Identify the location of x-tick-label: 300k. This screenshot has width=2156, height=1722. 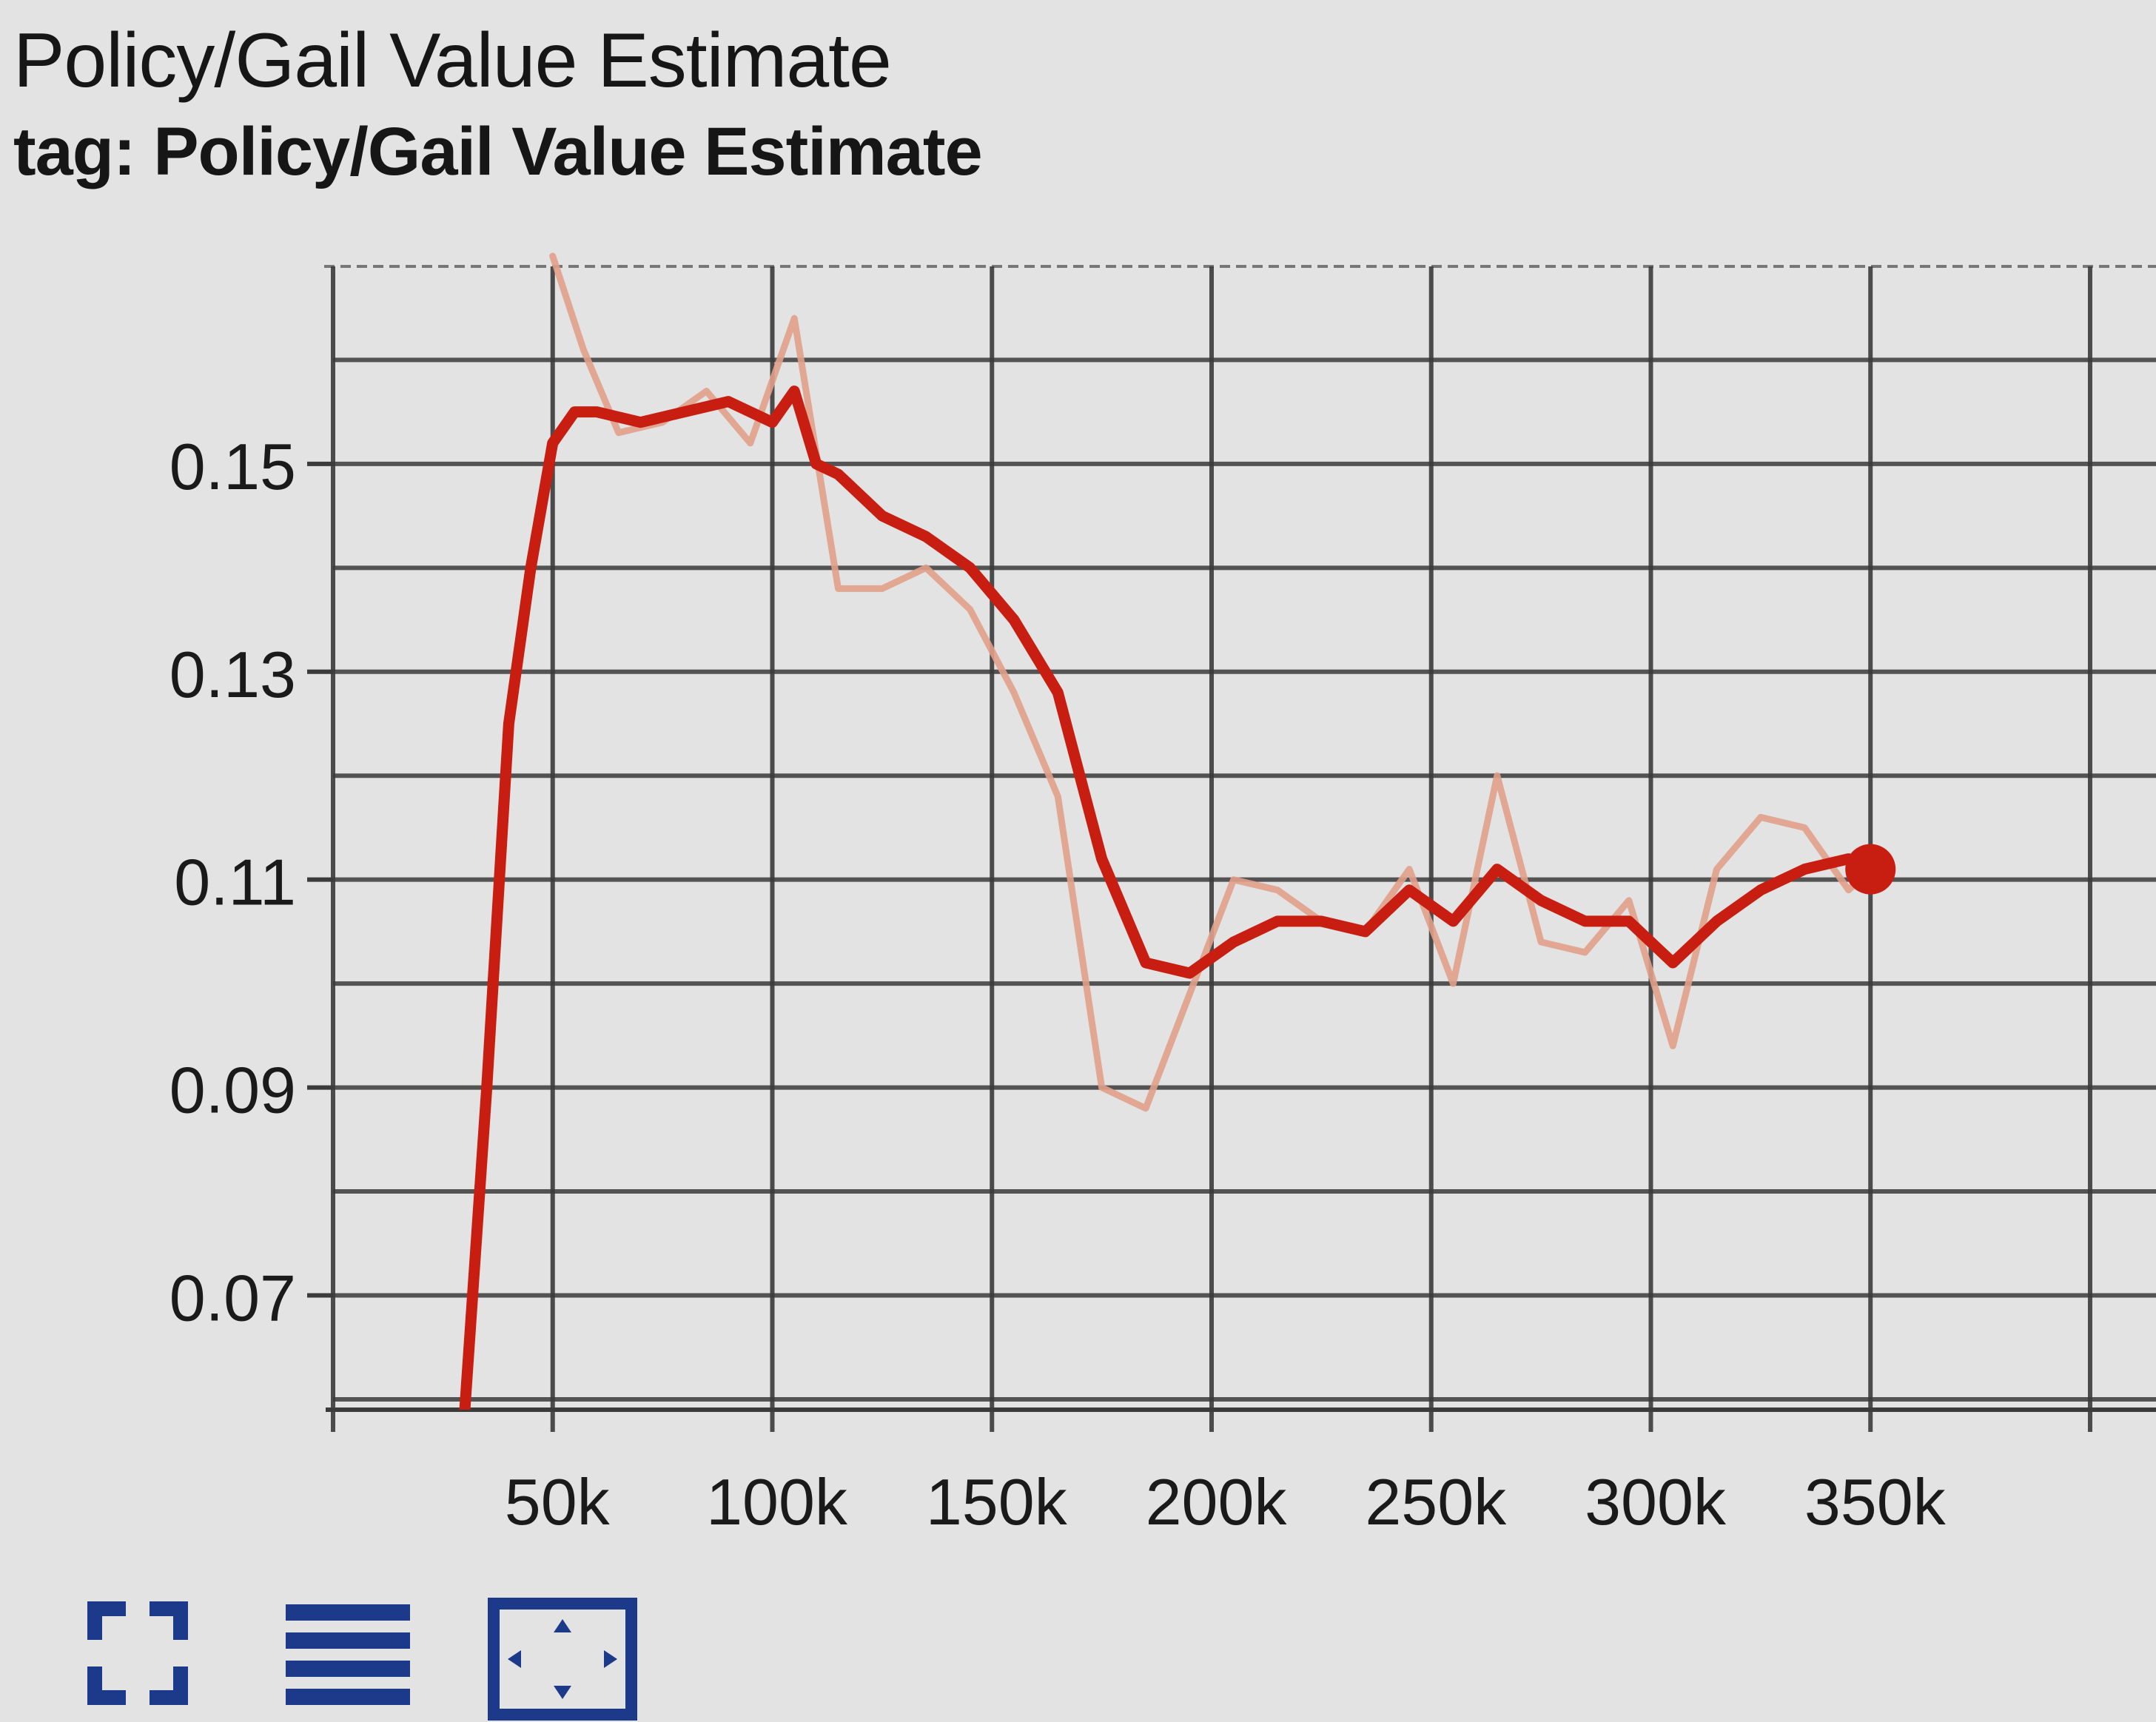
(1656, 1501).